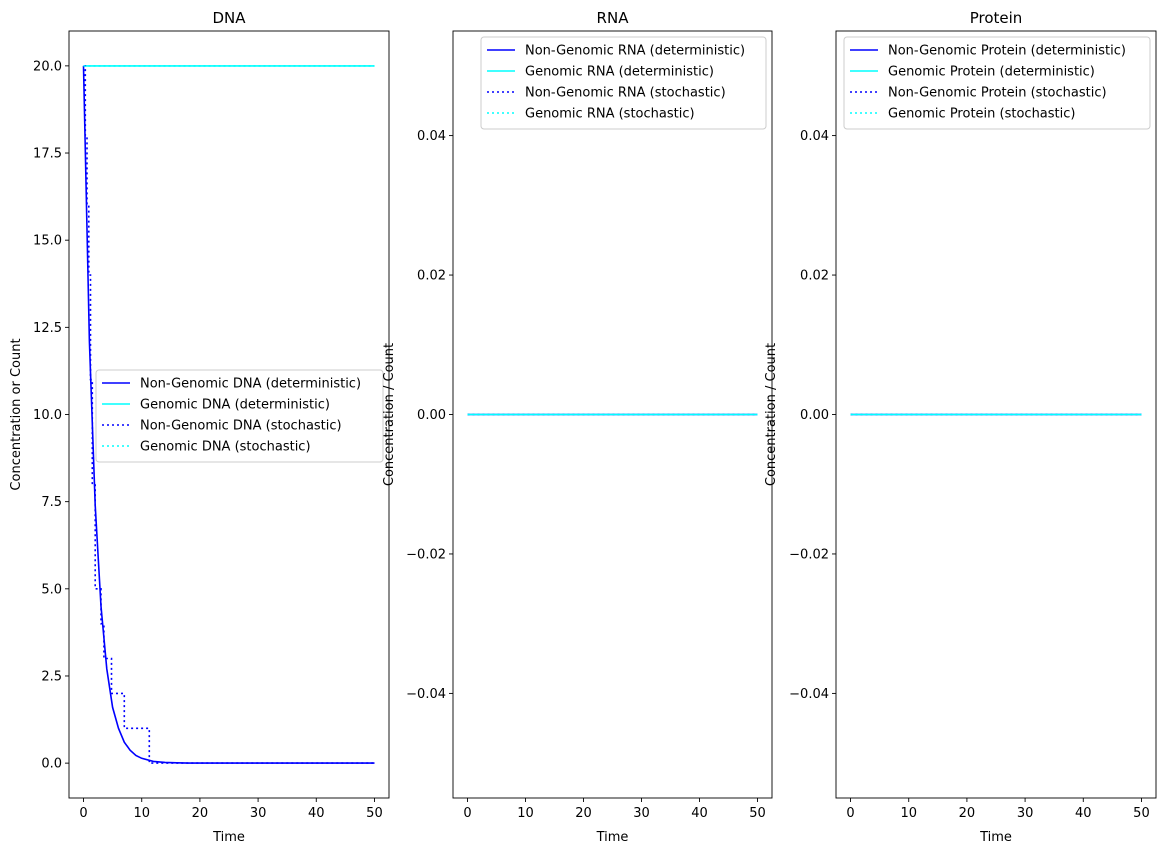  What do you see at coordinates (814, 136) in the screenshot?
I see `y-tick-label-2-4: 0.04` at bounding box center [814, 136].